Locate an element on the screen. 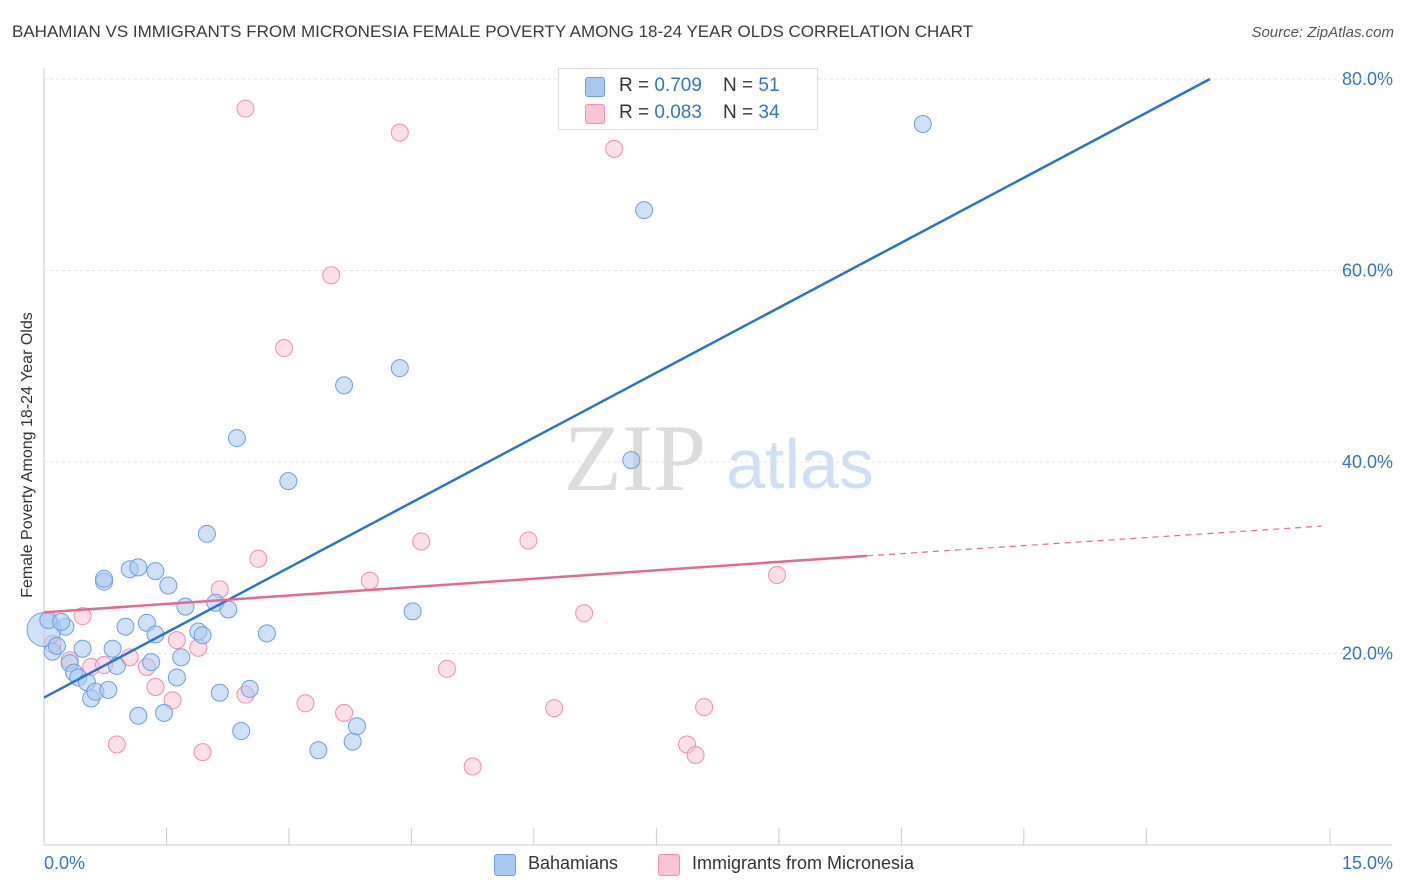 Image resolution: width=1406 pixels, height=892 pixels. source-label: Source: ZipAtlas.com is located at coordinates (1322, 32).